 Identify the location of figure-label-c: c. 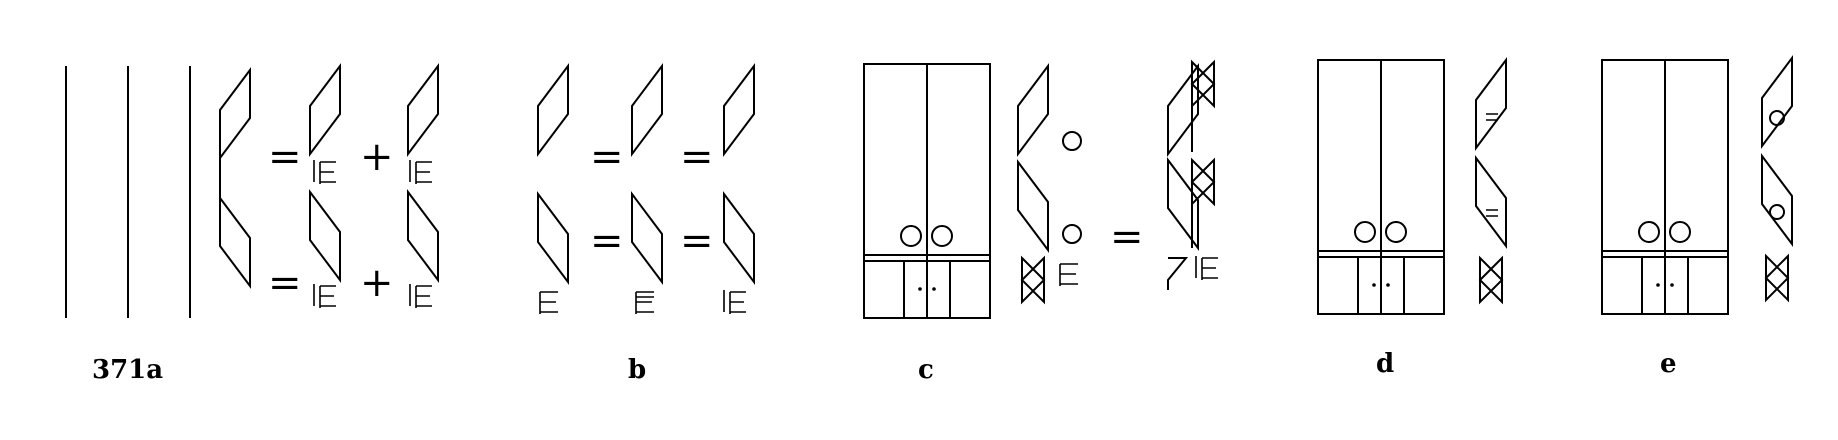
(926, 370).